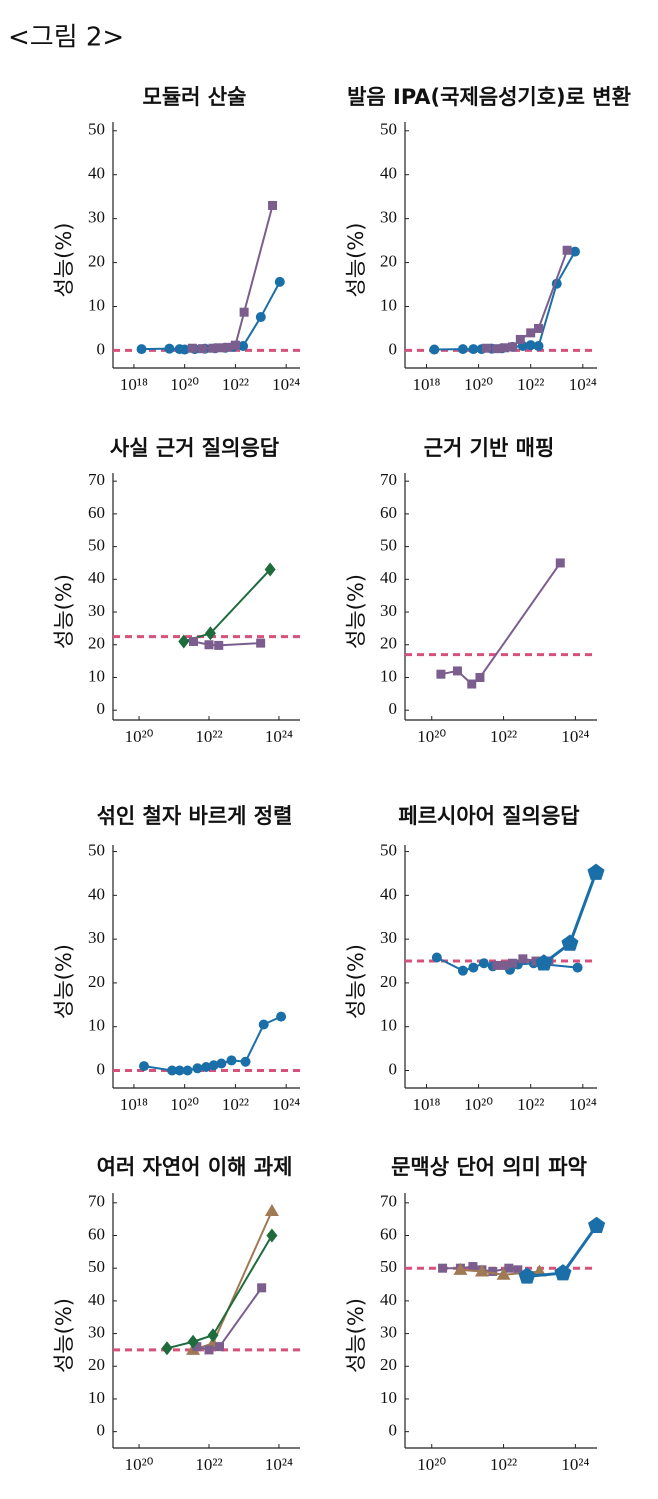  I want to click on chart-title: 섞인 철자 바르게 정렬, so click(195, 816).